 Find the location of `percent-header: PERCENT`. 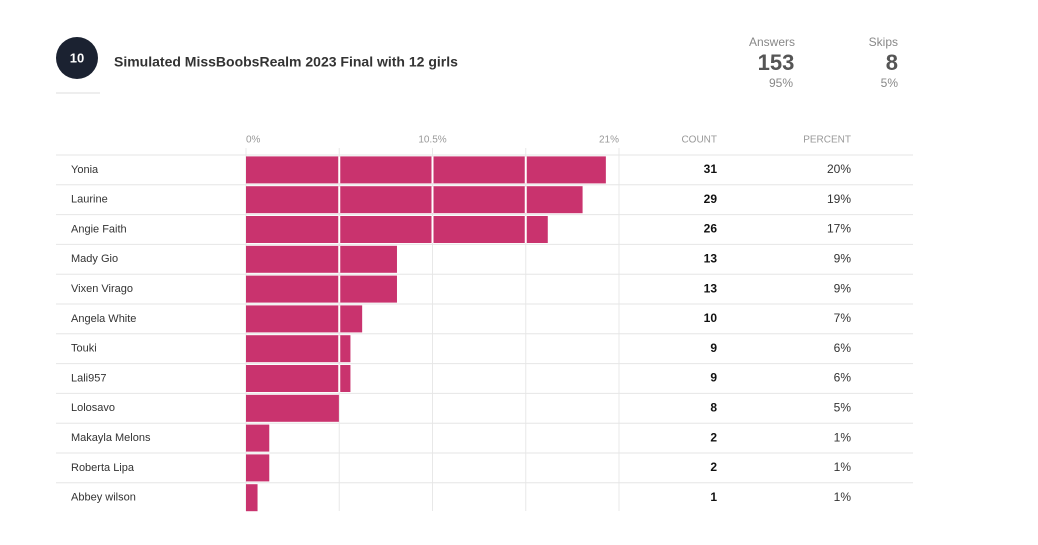

percent-header: PERCENT is located at coordinates (827, 140).